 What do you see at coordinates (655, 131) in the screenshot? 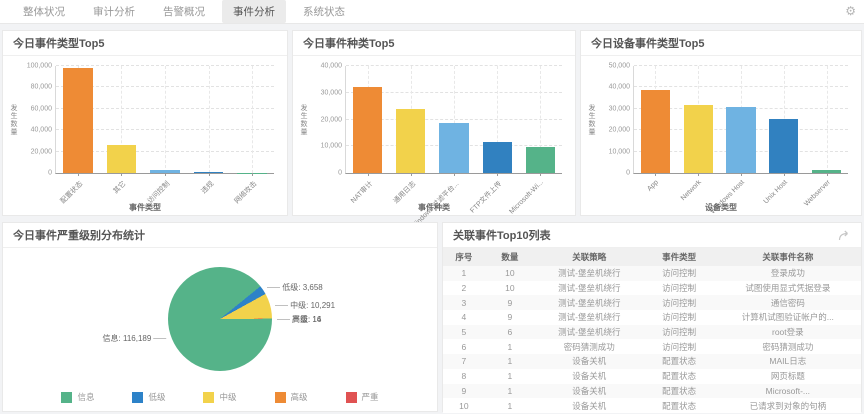
I see `bar-App` at bounding box center [655, 131].